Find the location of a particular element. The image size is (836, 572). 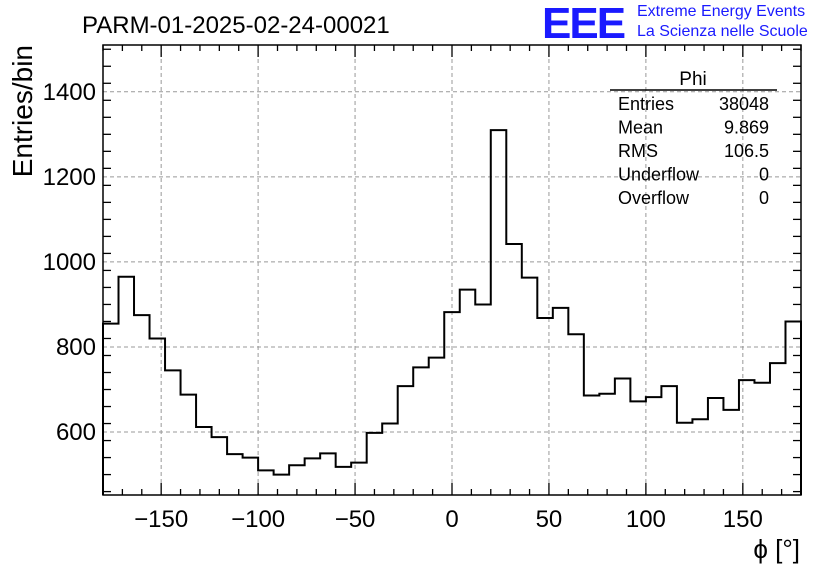

stats-underflow-value: 0 is located at coordinates (764, 175).